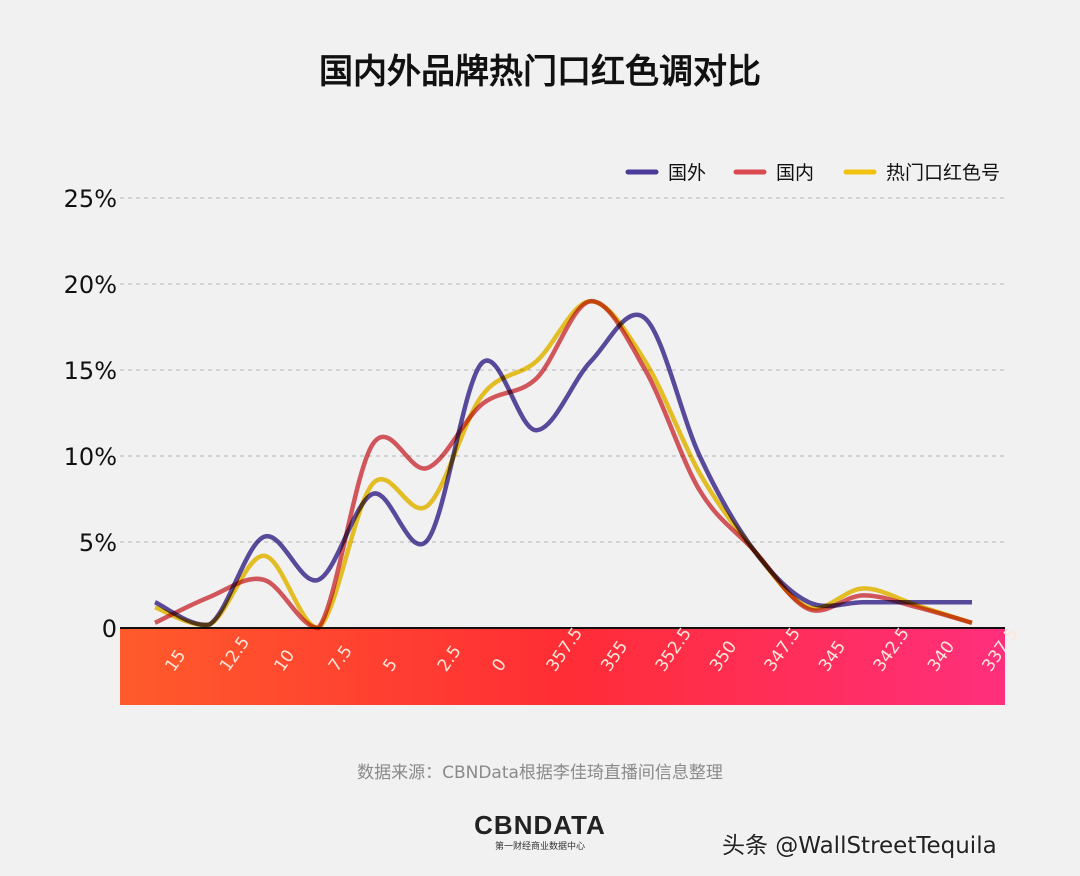 This screenshot has height=876, width=1080. I want to click on legend-label: 国内, so click(795, 173).